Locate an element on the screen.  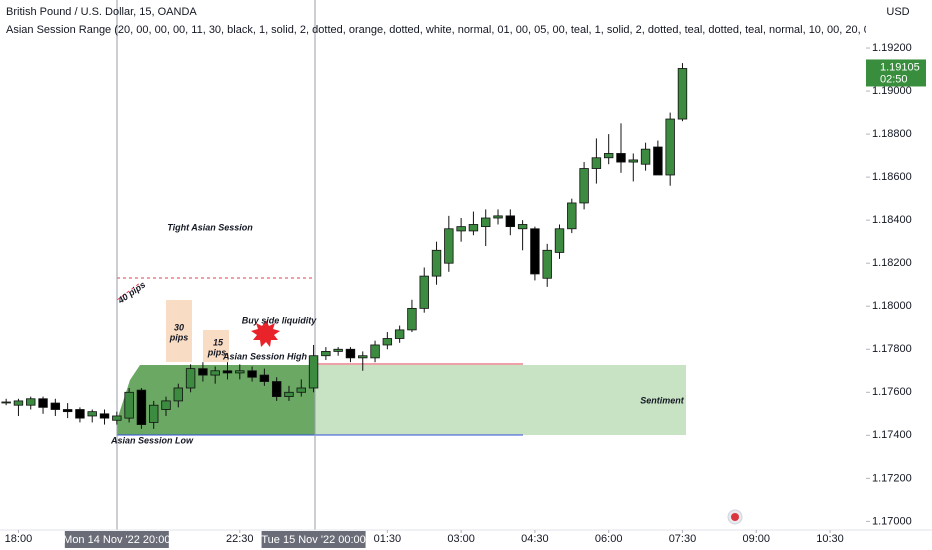
pips-arrow is located at coordinates (128, 291).